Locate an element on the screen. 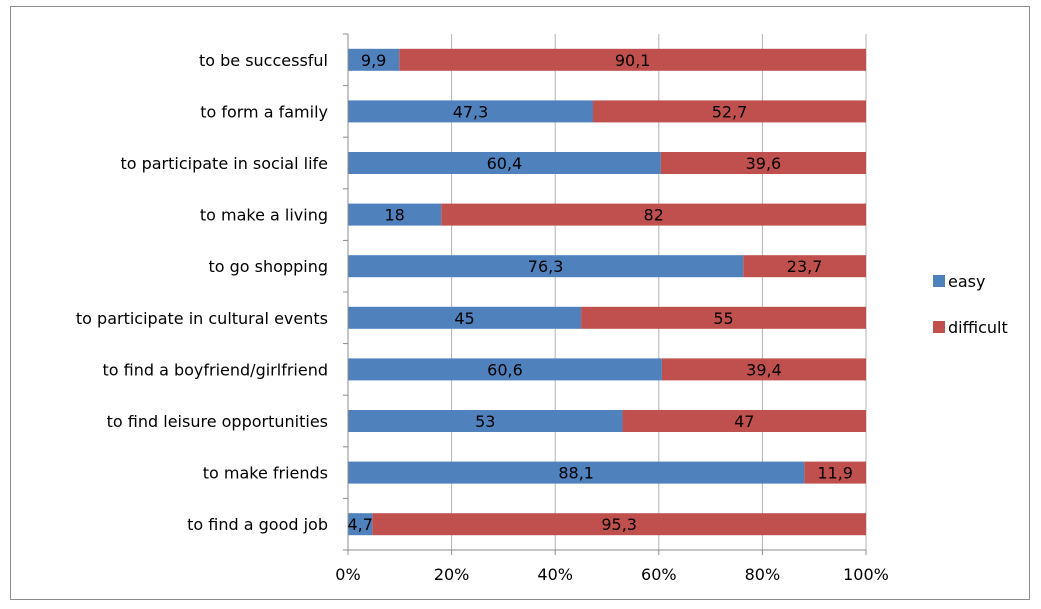  category-label: to participate in social life is located at coordinates (224, 163).